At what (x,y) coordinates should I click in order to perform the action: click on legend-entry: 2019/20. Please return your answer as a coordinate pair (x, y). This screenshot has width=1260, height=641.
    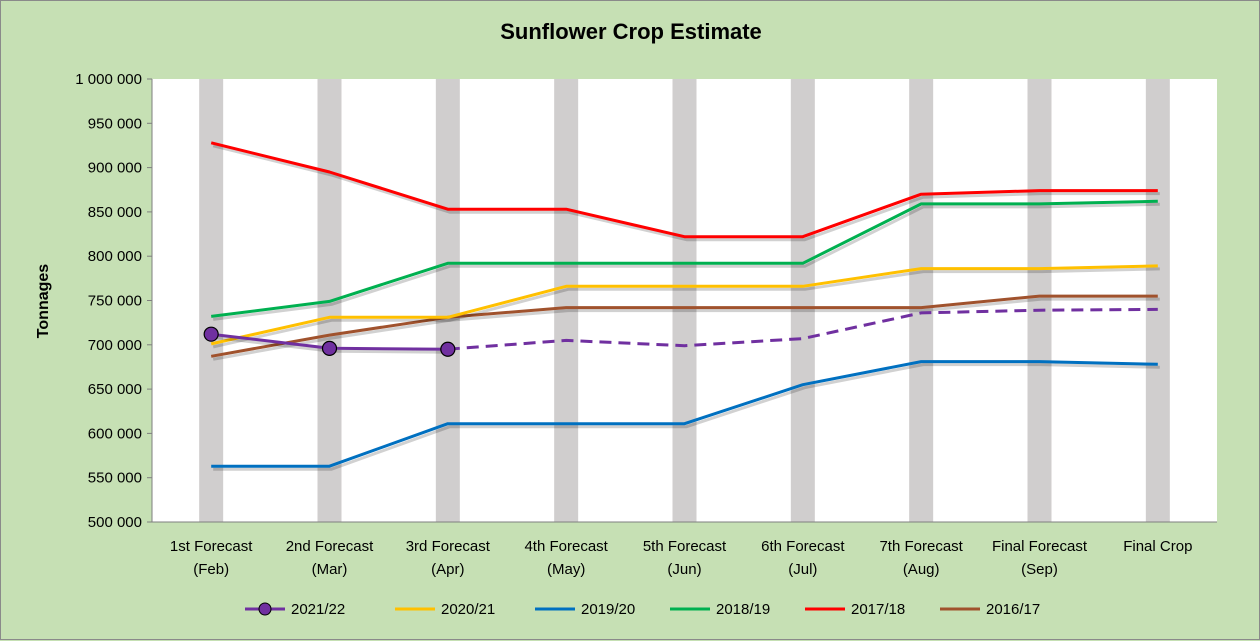
    Looking at the image, I should click on (585, 609).